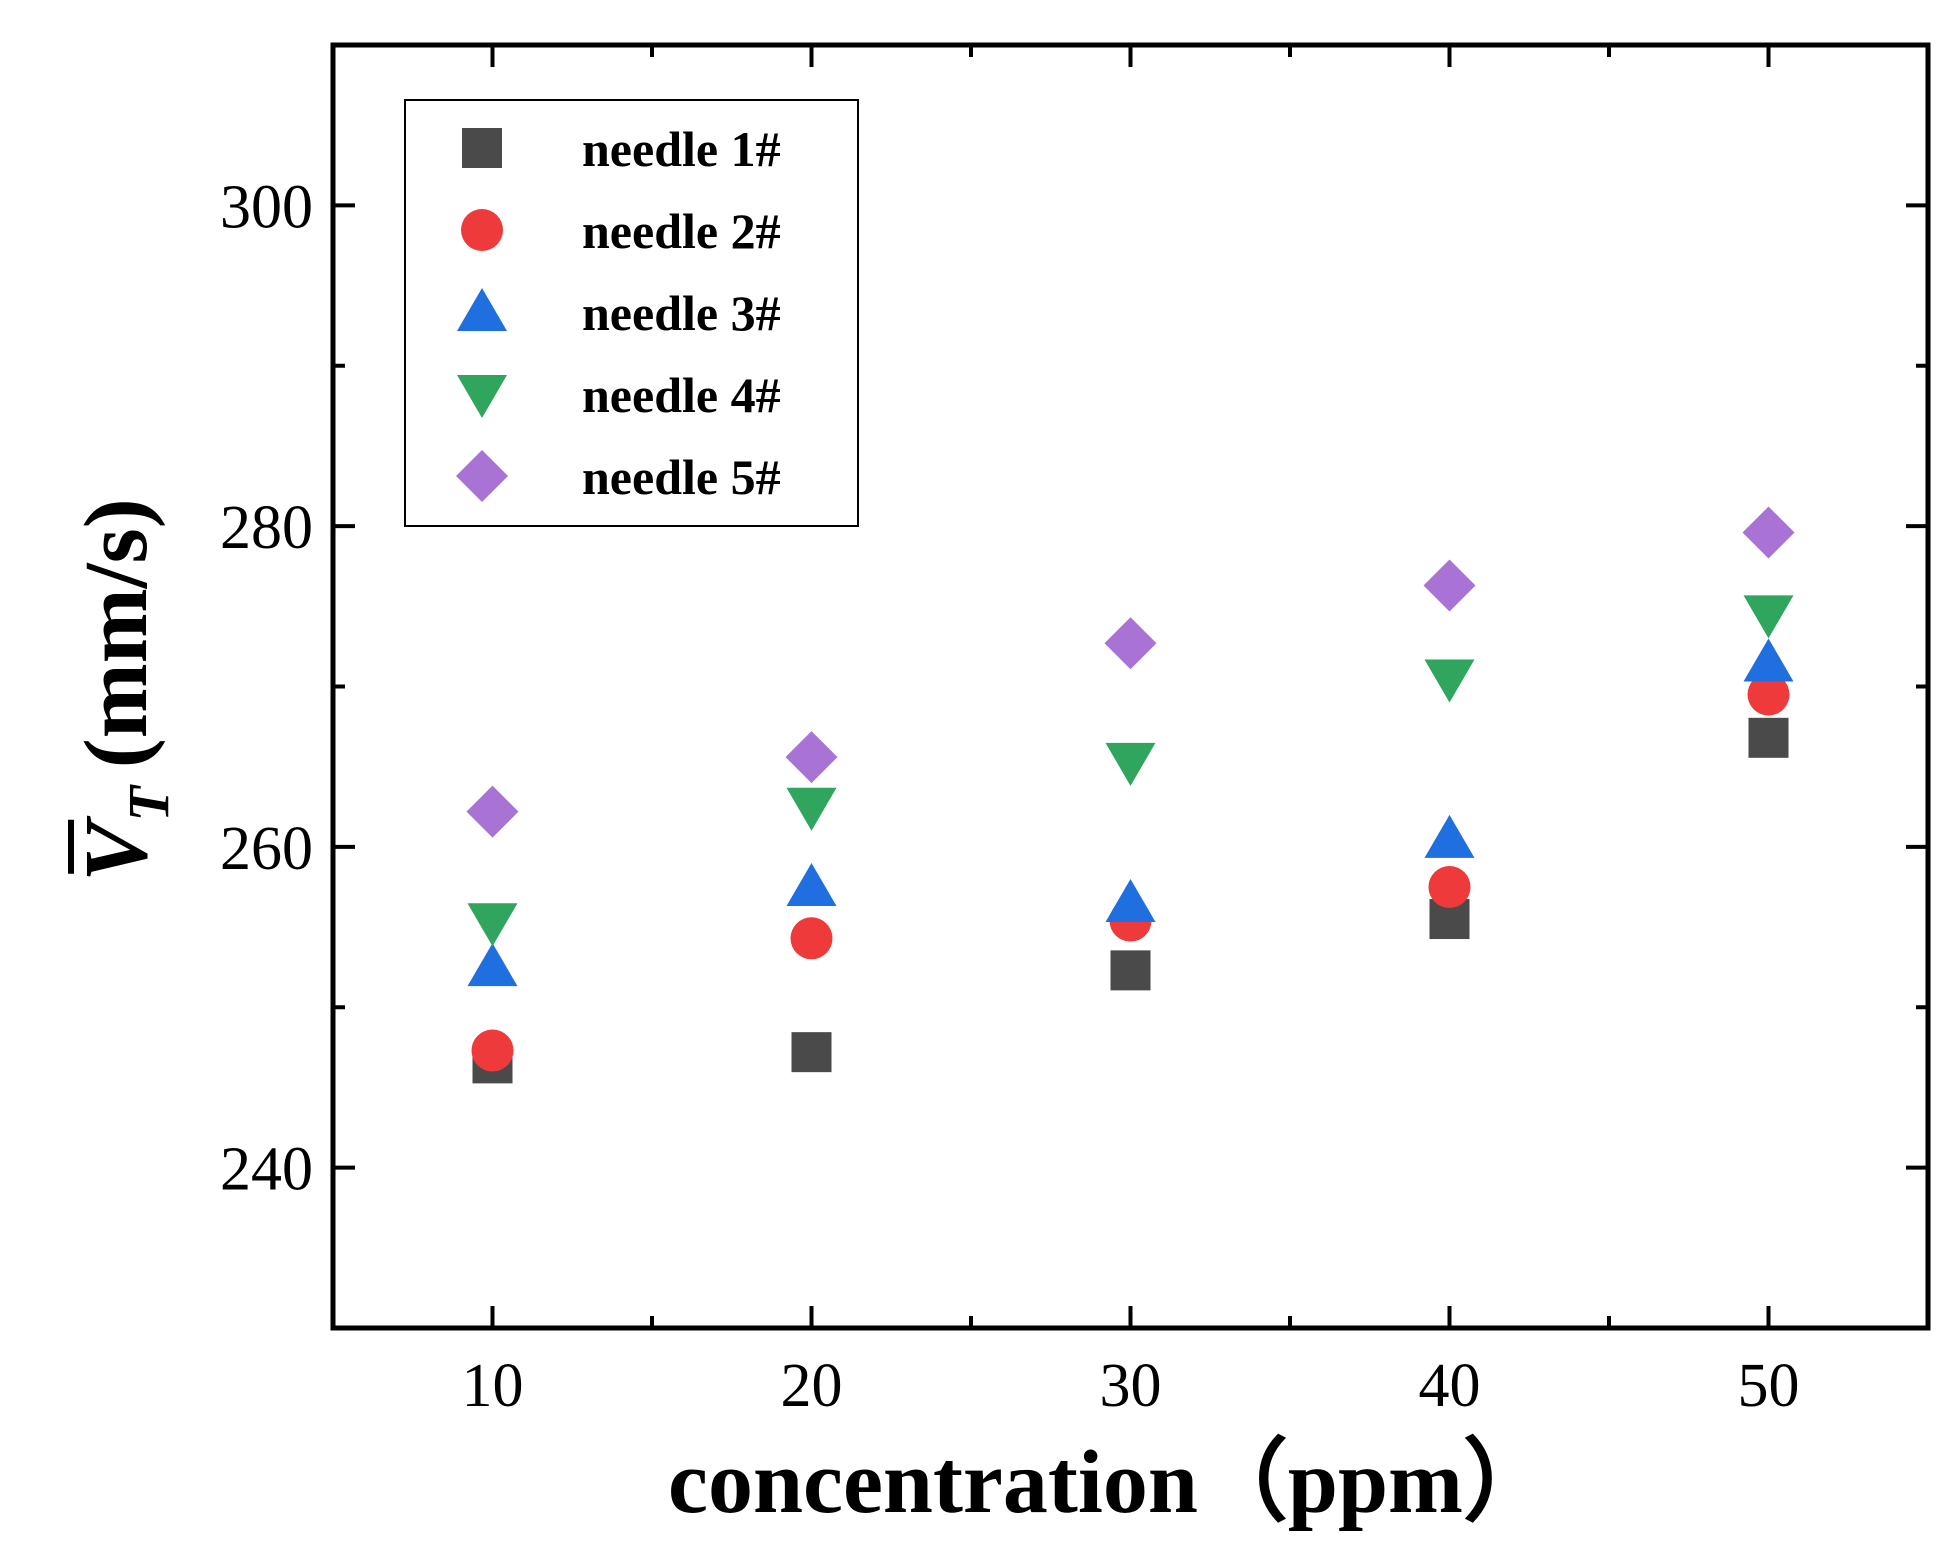 Image resolution: width=1958 pixels, height=1542 pixels. Describe the element at coordinates (116, 848) in the screenshot. I see `y-axis-symbol: V` at that location.